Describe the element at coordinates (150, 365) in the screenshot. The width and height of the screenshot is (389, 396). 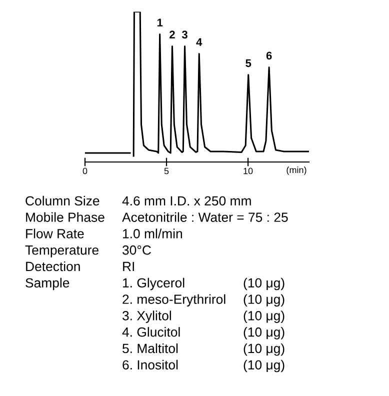
I see `text: 6. Inositol` at that location.